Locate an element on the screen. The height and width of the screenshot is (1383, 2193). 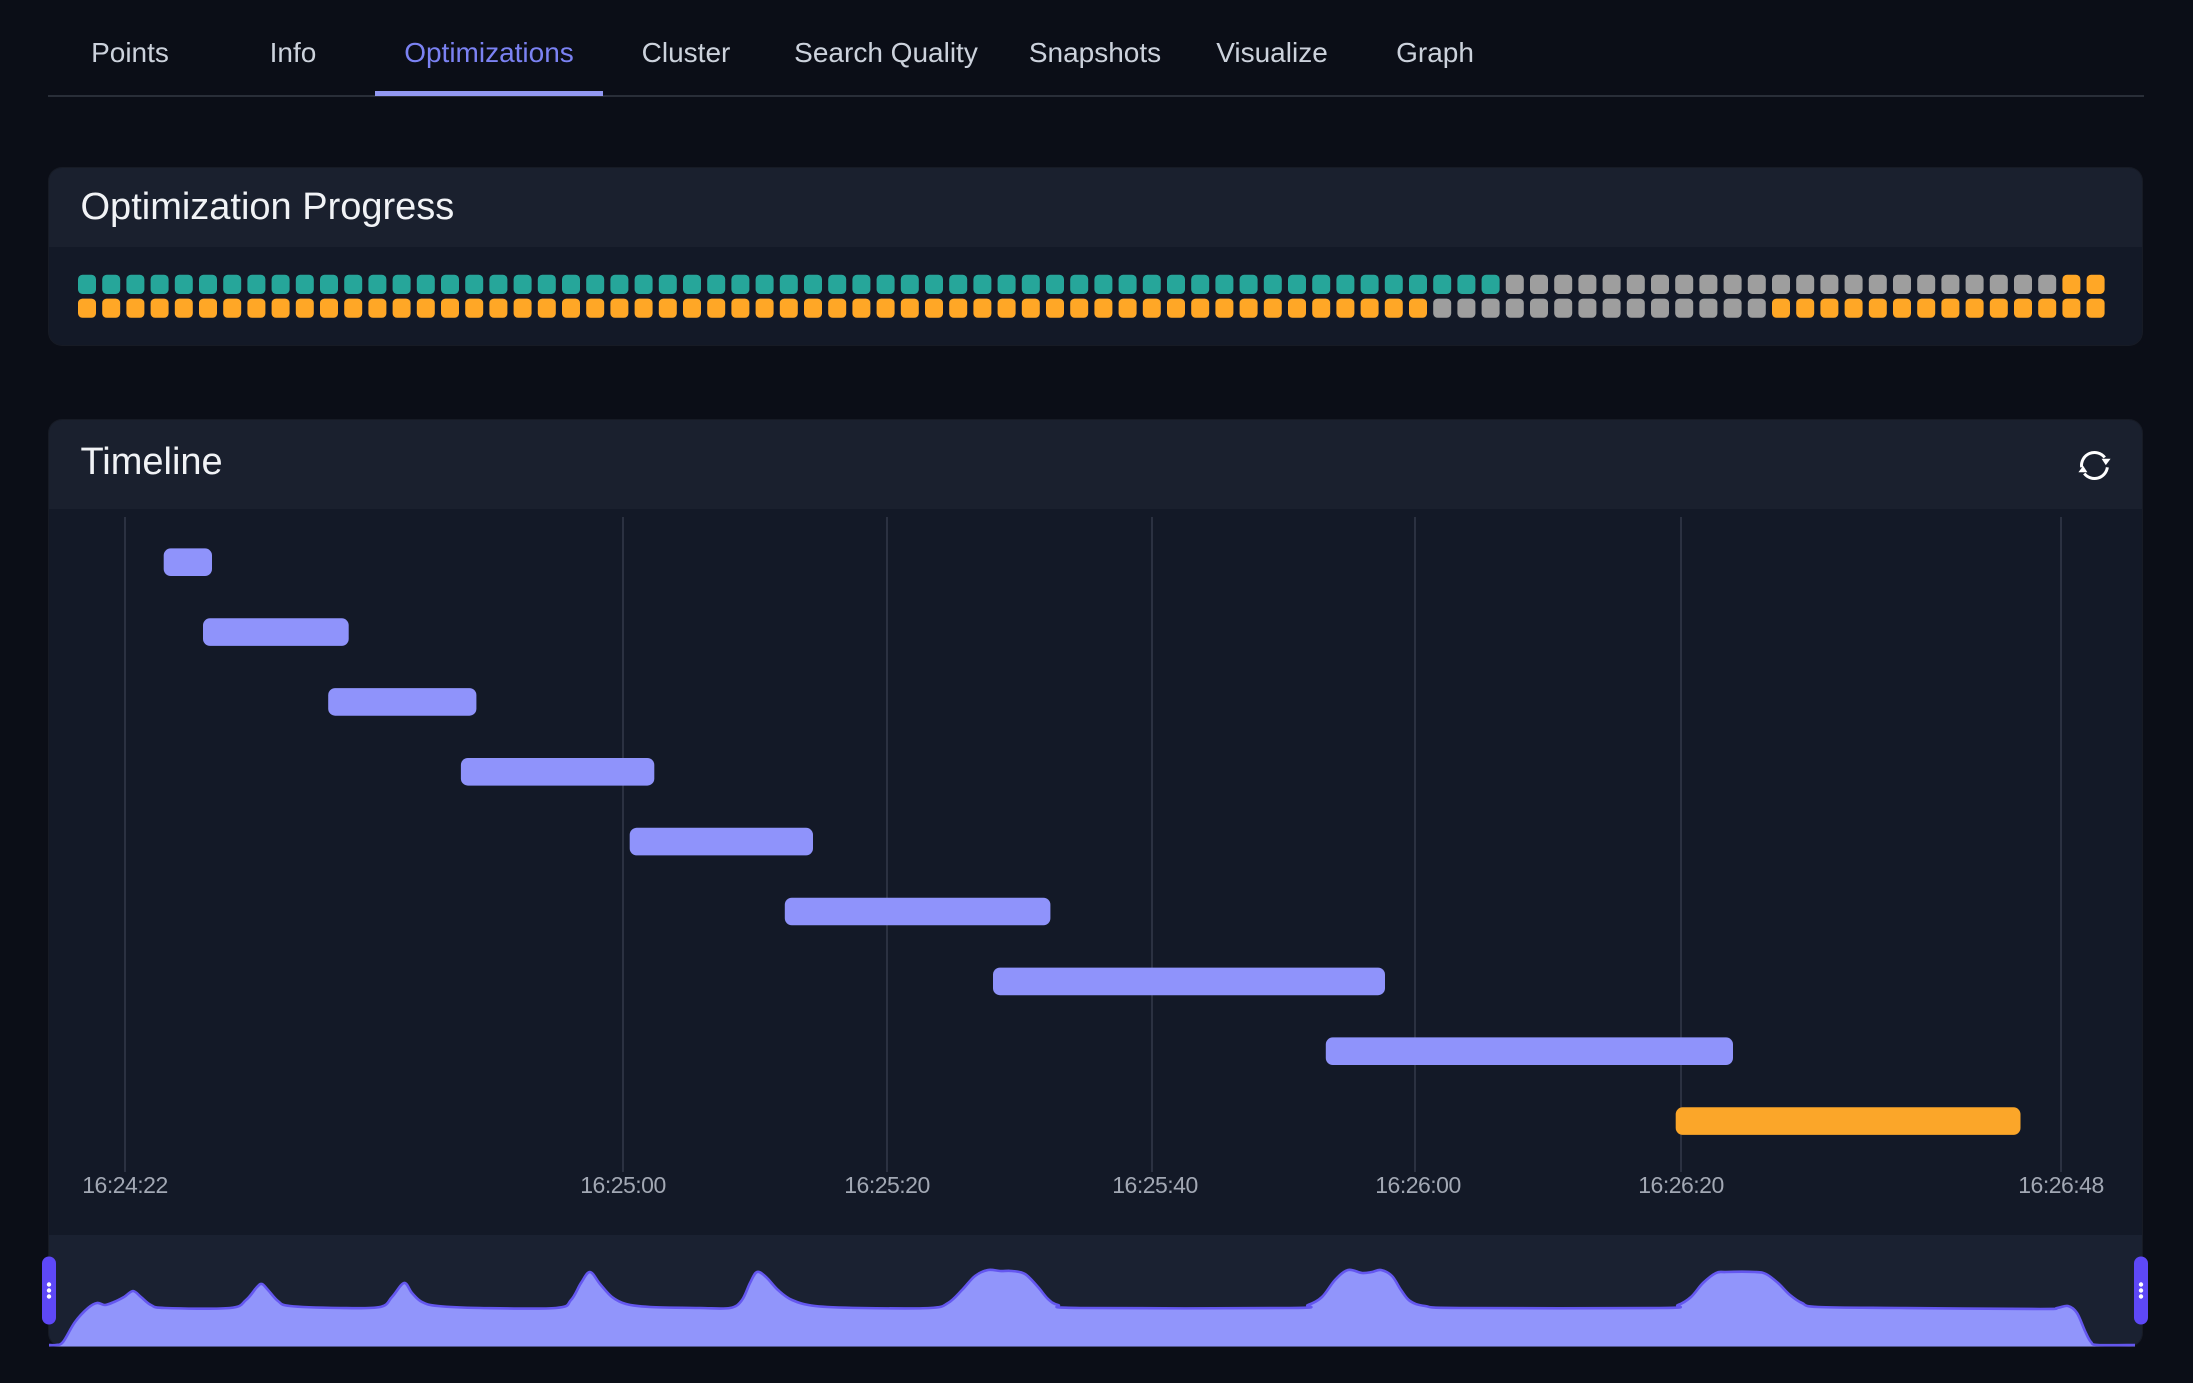
svg-text: 16:26:48 is located at coordinates (2061, 1185).